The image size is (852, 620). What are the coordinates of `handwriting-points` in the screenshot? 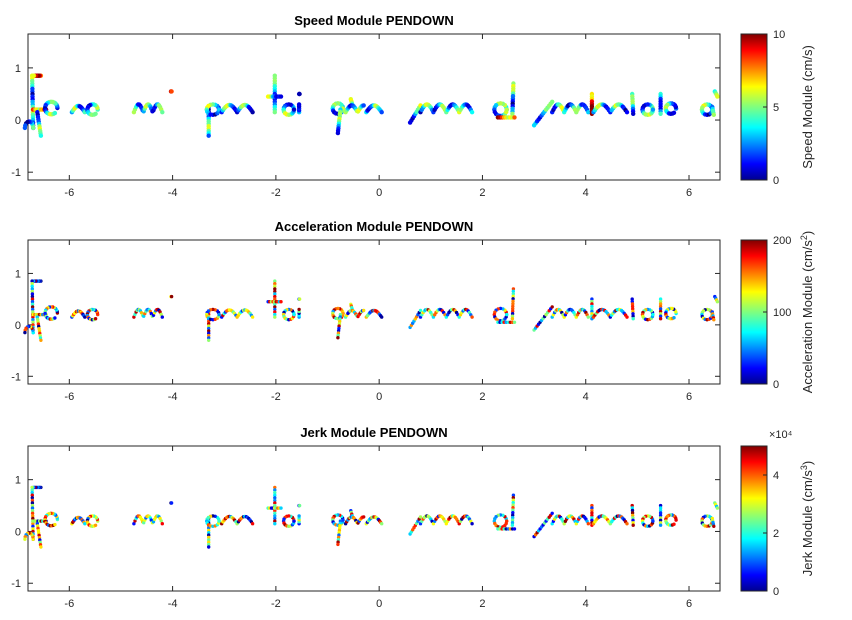 It's located at (371, 310).